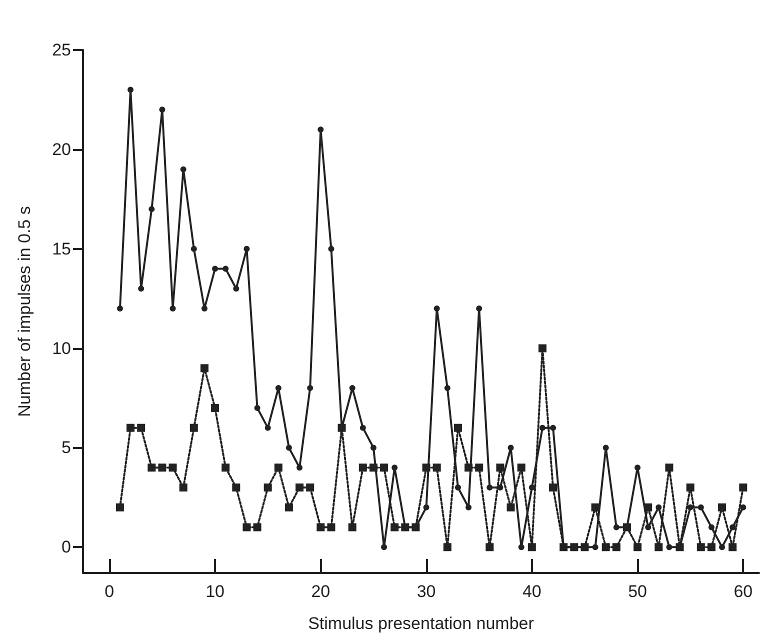 The image size is (765, 638). Describe the element at coordinates (66, 448) in the screenshot. I see `y-tick-label: 5` at that location.